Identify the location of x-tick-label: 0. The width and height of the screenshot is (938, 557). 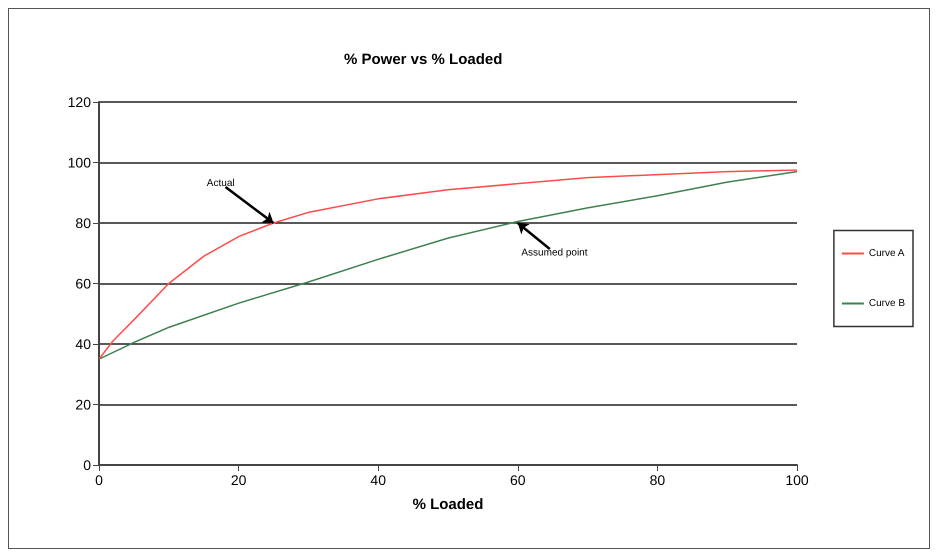
(99, 480).